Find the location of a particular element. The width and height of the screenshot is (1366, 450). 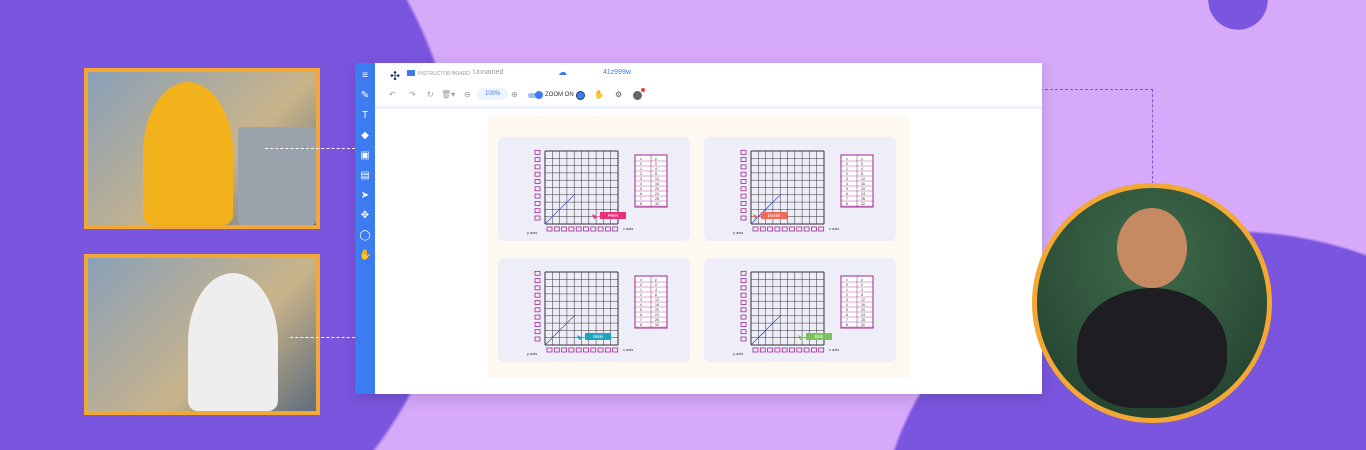

text-icon: T is located at coordinates (365, 115).